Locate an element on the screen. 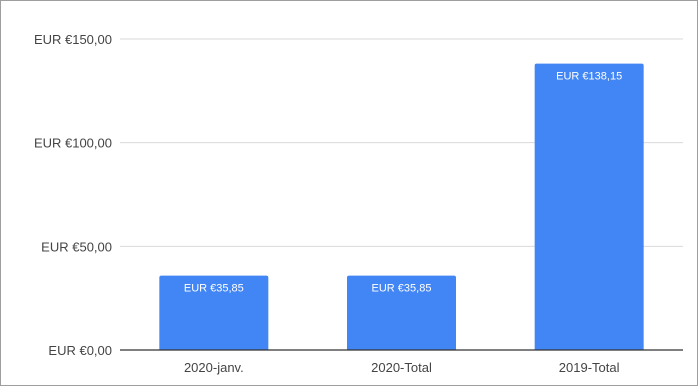  bar-data-label: EUR €138,15 is located at coordinates (589, 77).